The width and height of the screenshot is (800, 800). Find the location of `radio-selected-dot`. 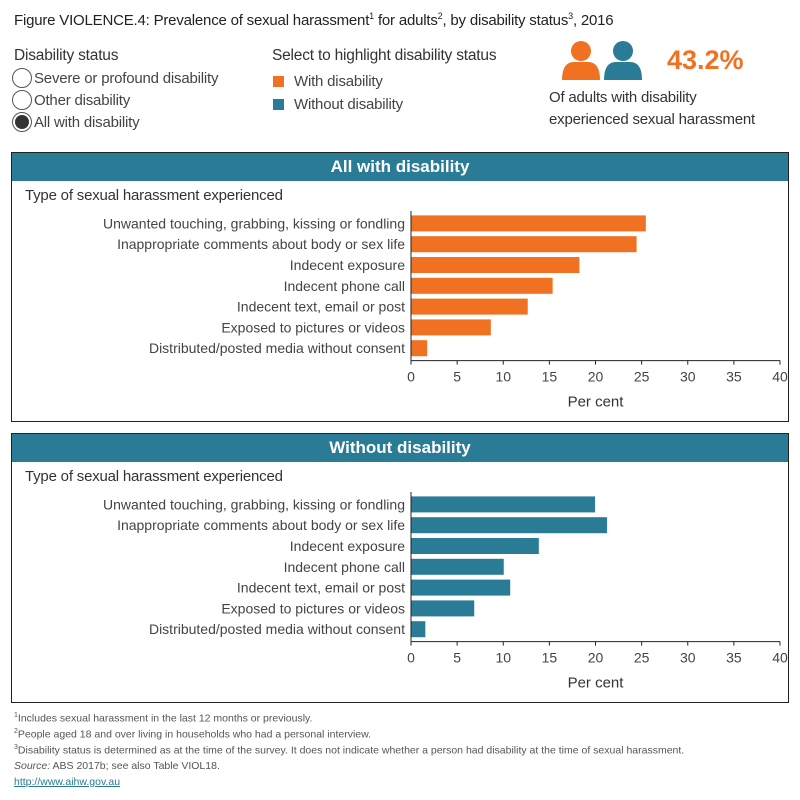

radio-selected-dot is located at coordinates (22, 122).